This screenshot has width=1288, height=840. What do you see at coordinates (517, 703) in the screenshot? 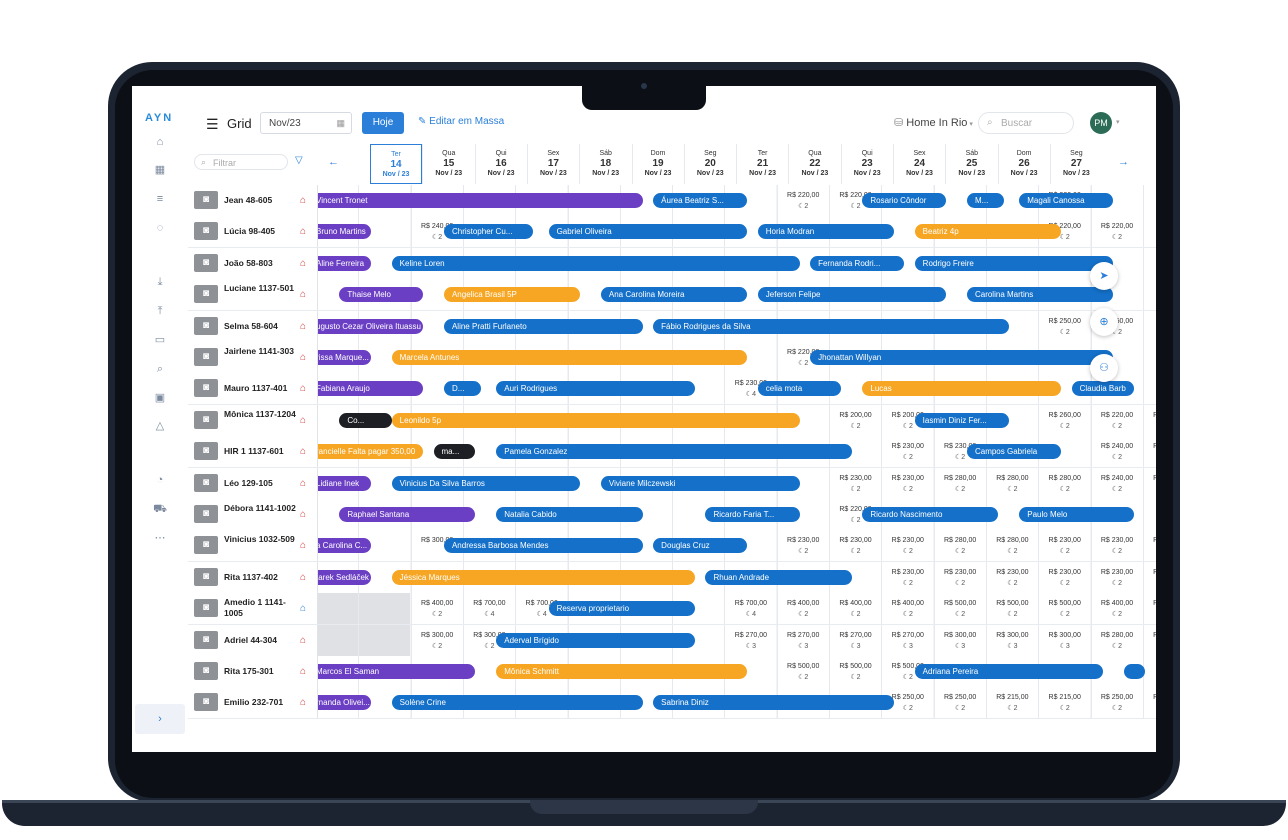
I see `reservation-bar: Solène Crine` at bounding box center [517, 703].